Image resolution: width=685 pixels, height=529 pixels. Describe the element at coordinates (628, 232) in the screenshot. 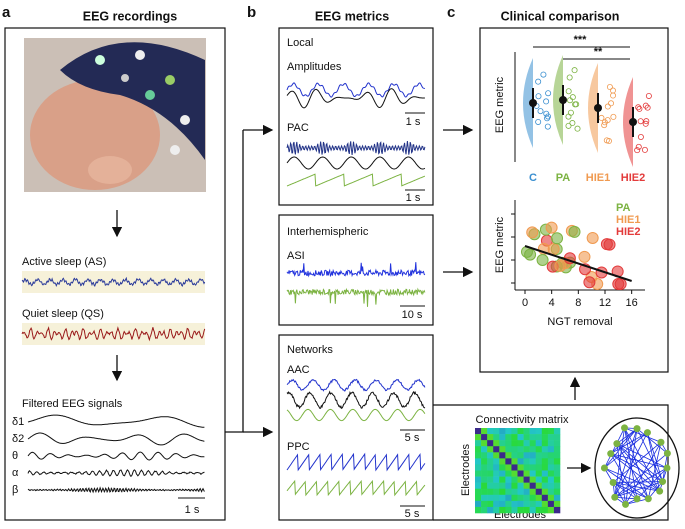

I see `legend-entry: HIE2` at that location.